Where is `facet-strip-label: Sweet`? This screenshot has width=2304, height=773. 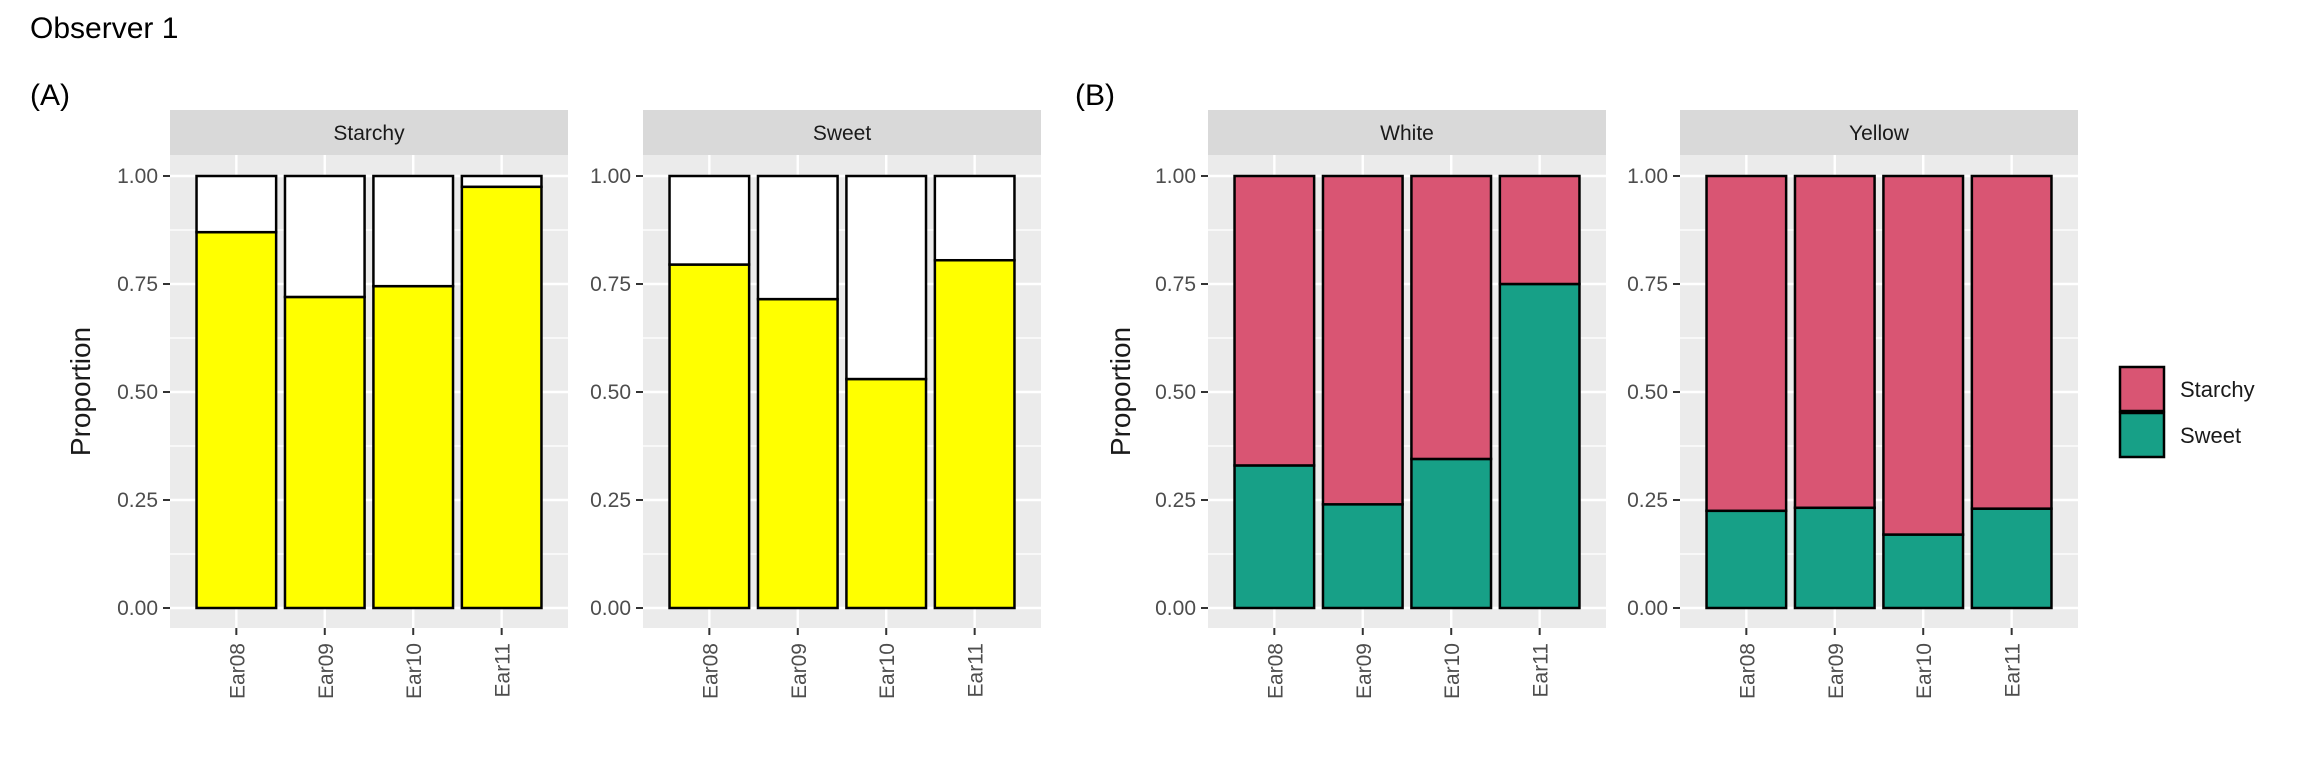
facet-strip-label: Sweet is located at coordinates (842, 133).